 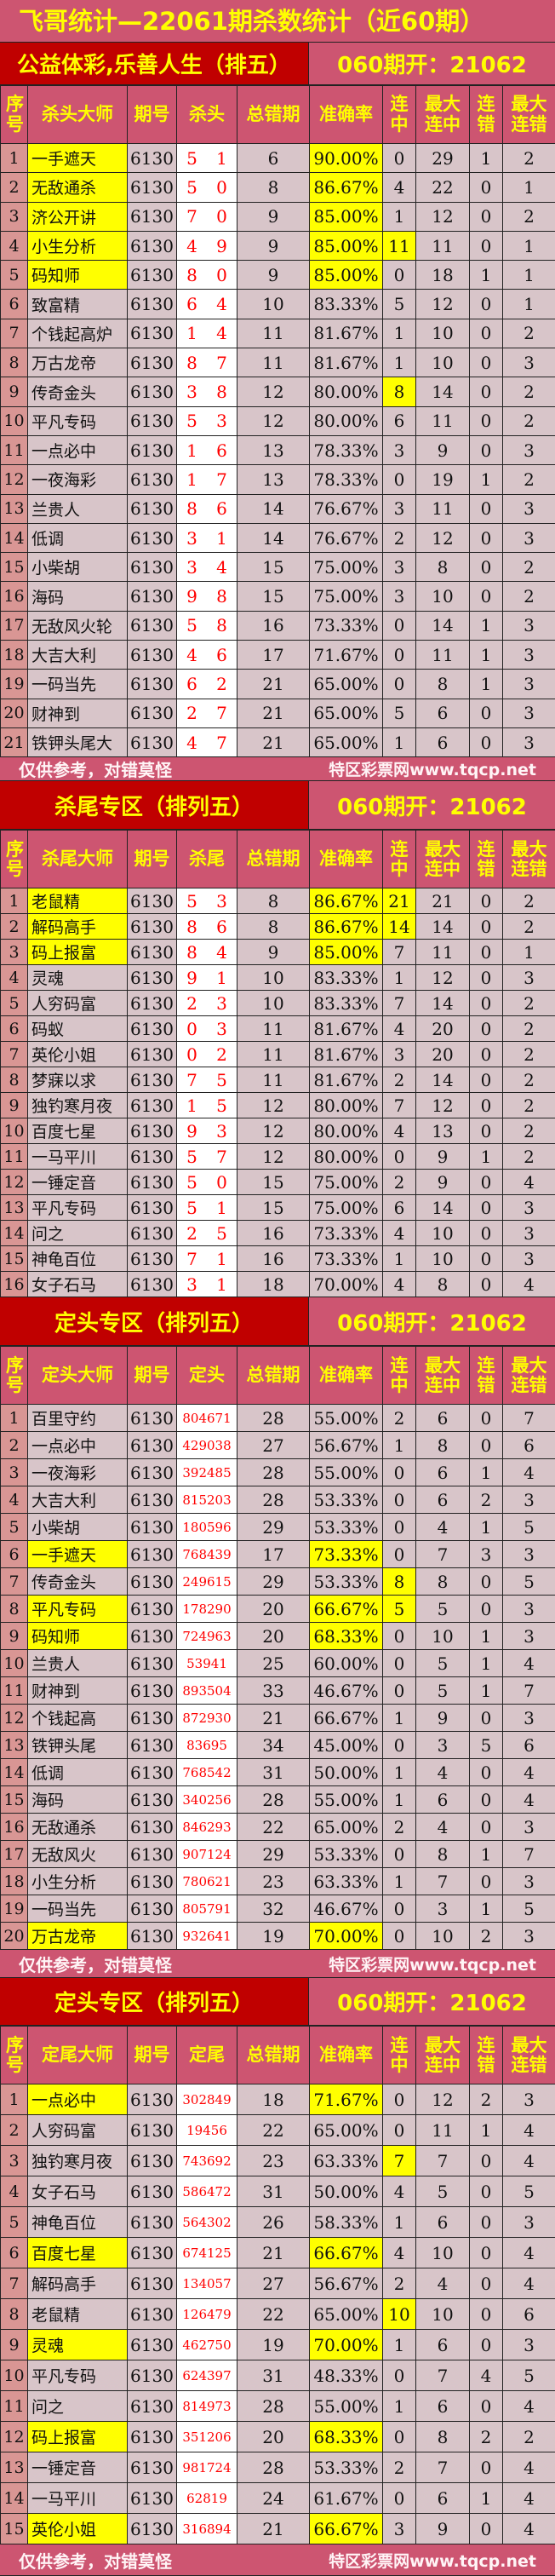 I want to click on cell-max-streak-hit: 12, so click(x=443, y=2100).